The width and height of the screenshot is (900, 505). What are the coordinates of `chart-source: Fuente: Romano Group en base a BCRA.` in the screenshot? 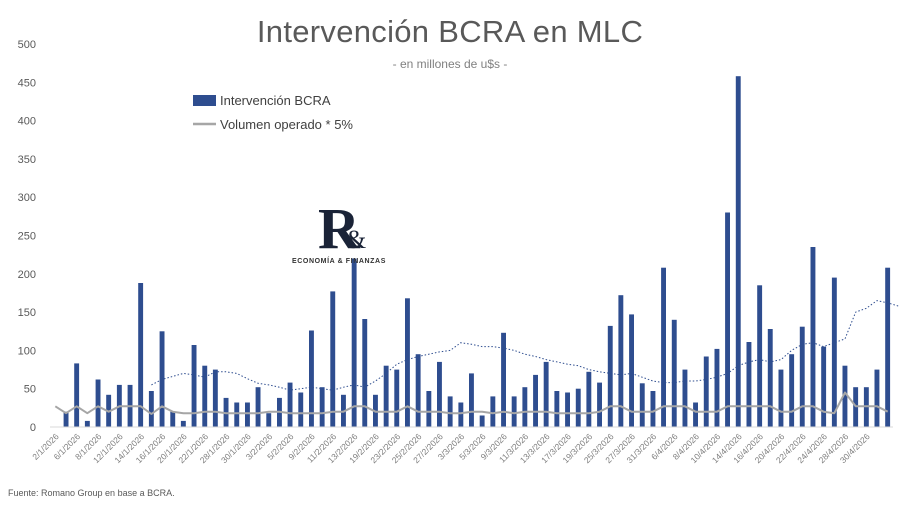 It's located at (91, 493).